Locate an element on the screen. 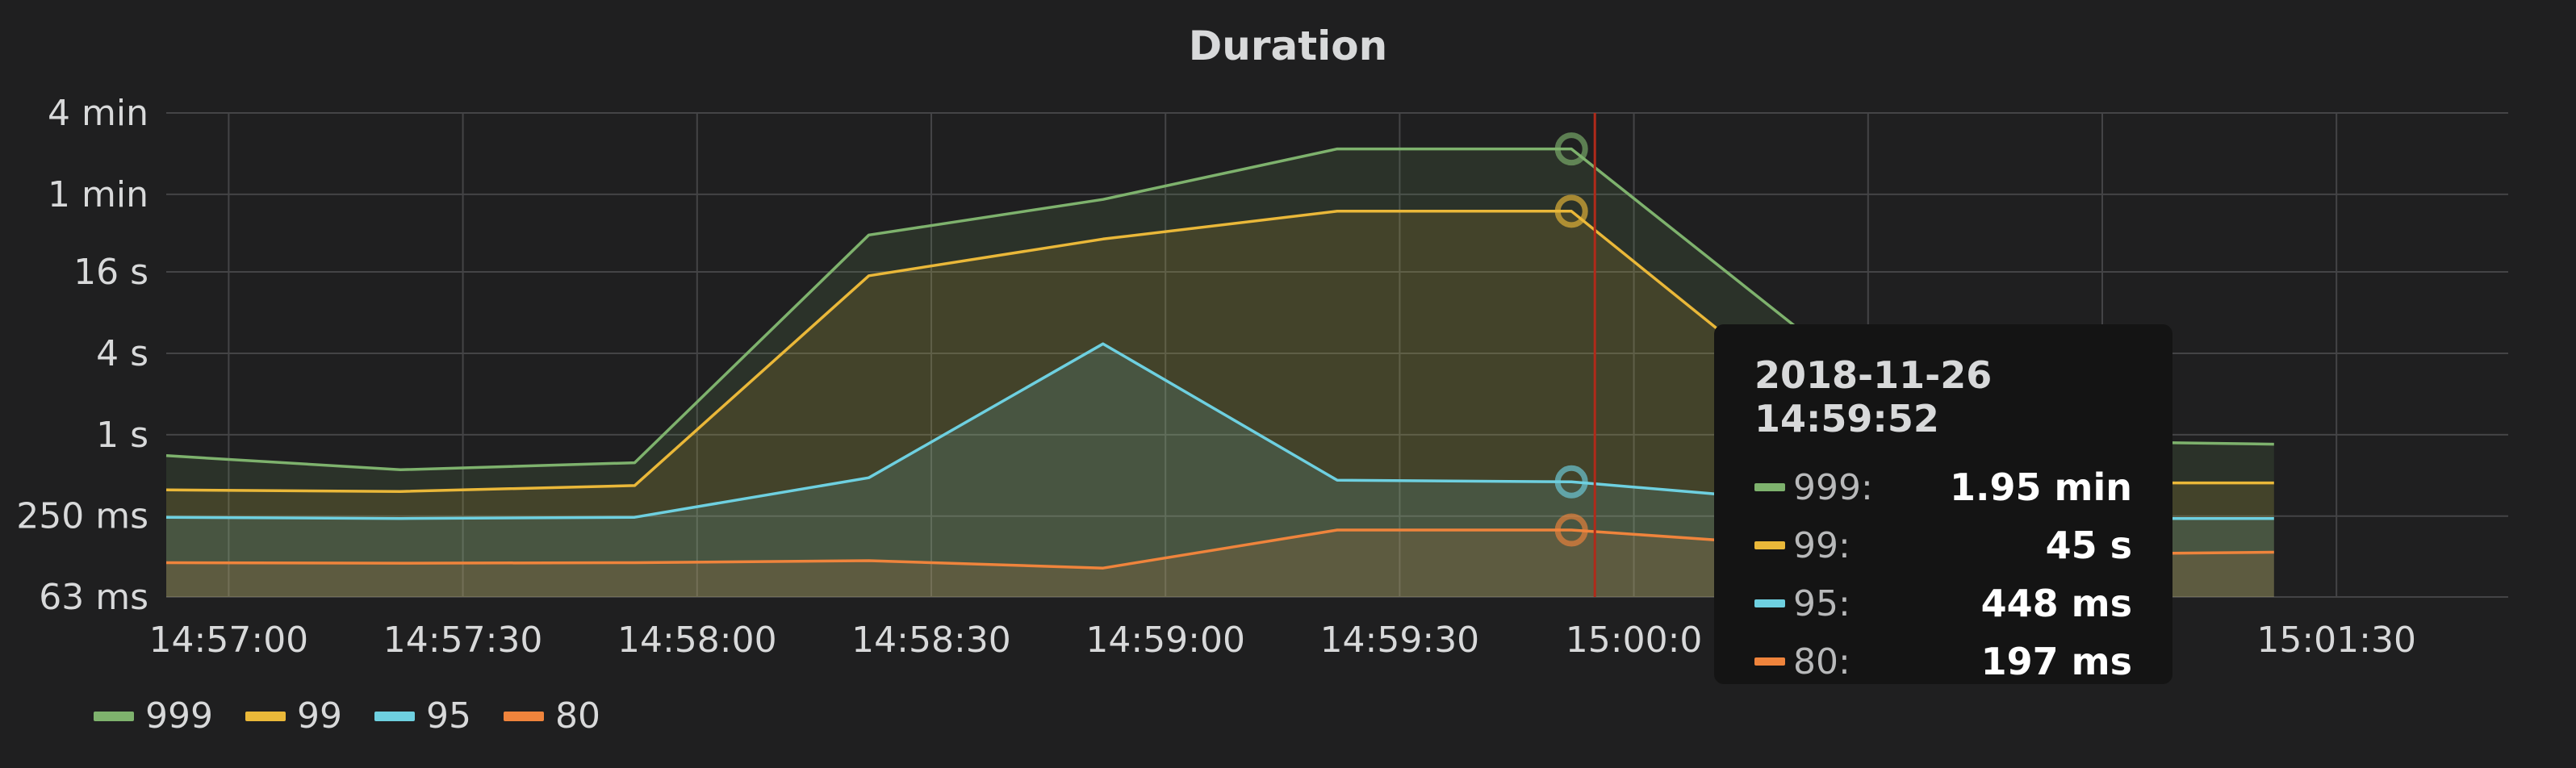  tooltip-time: 2018-11-26 14:59:52 is located at coordinates (1873, 396).